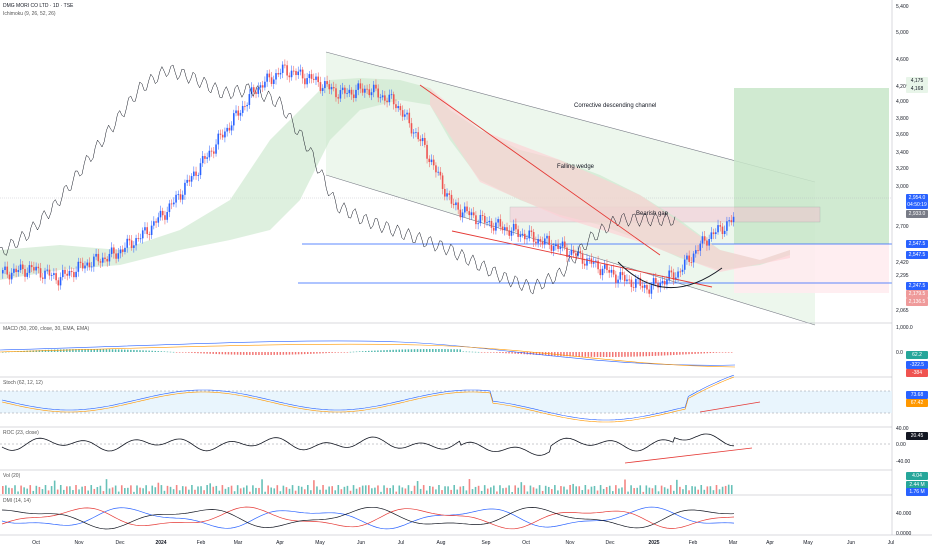  I want to click on time-tick-label: Feb, so click(201, 543).